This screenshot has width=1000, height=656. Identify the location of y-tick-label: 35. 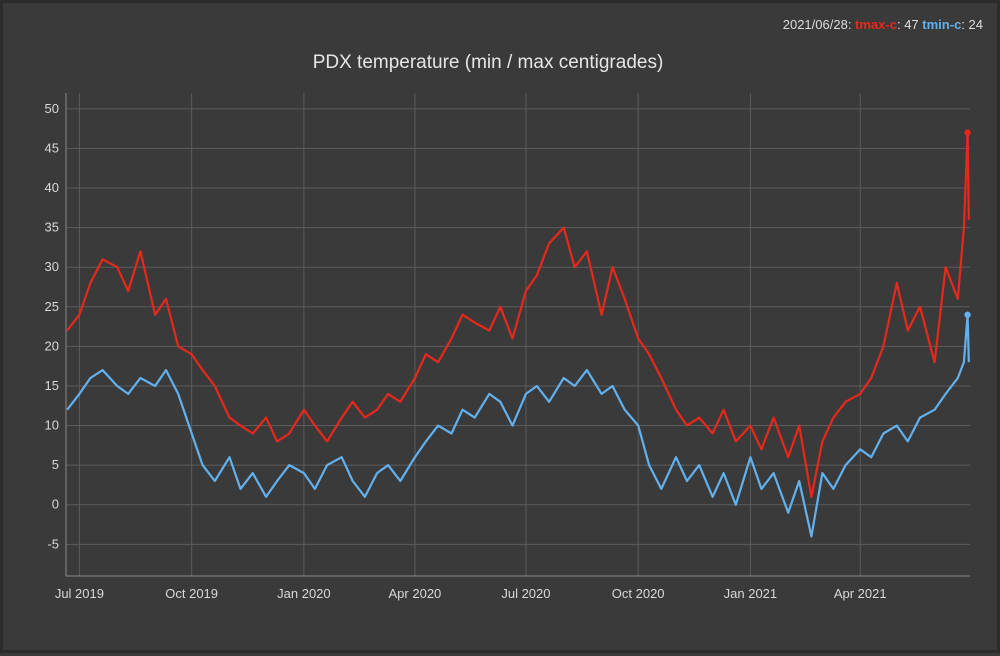
(52, 227).